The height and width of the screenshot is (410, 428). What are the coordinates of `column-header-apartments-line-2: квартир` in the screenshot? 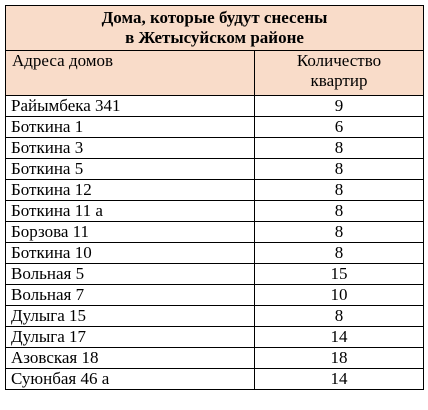 It's located at (339, 80).